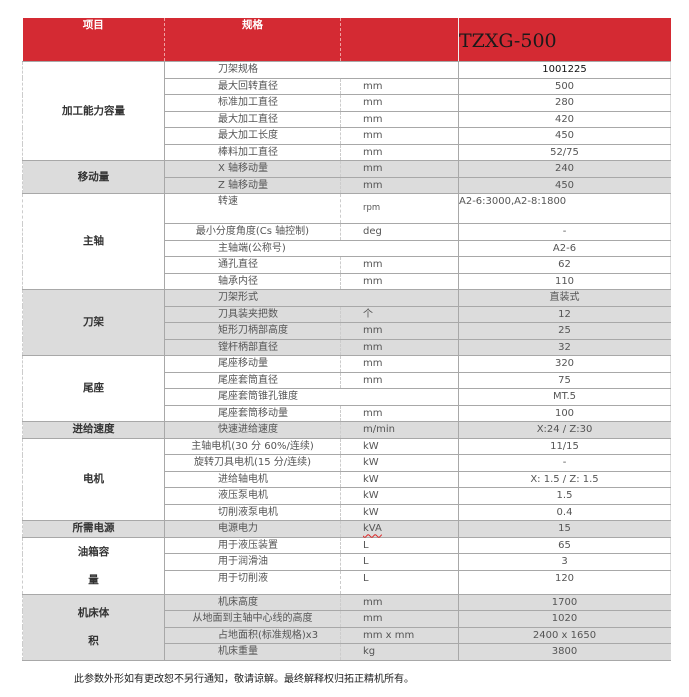 Image resolution: width=689 pixels, height=697 pixels. Describe the element at coordinates (93, 627) in the screenshot. I see `category-cell: 机床体积` at that location.